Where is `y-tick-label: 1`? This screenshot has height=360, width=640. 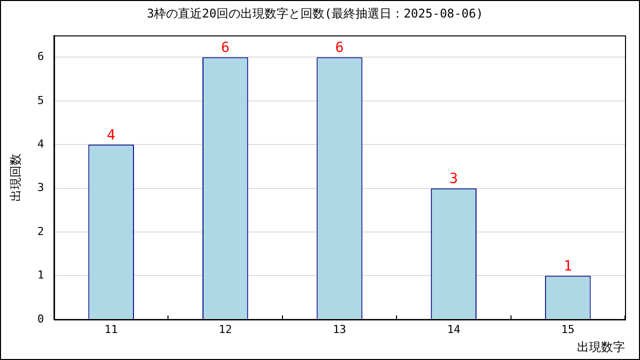
y-tick-label: 1 is located at coordinates (40, 275).